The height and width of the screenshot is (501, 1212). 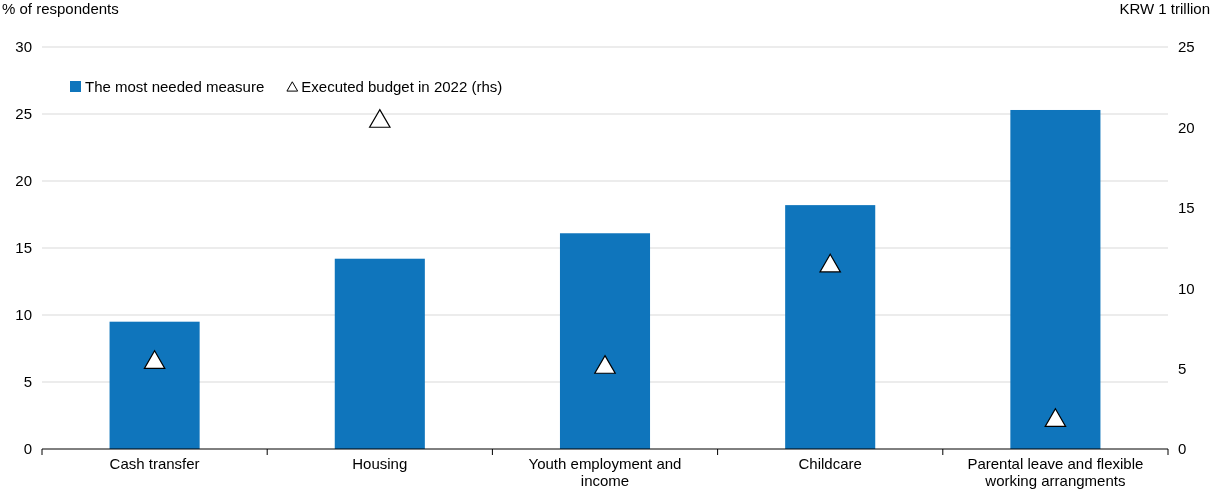 What do you see at coordinates (605, 472) in the screenshot?
I see `x-tick-label: Youth employment and income` at bounding box center [605, 472].